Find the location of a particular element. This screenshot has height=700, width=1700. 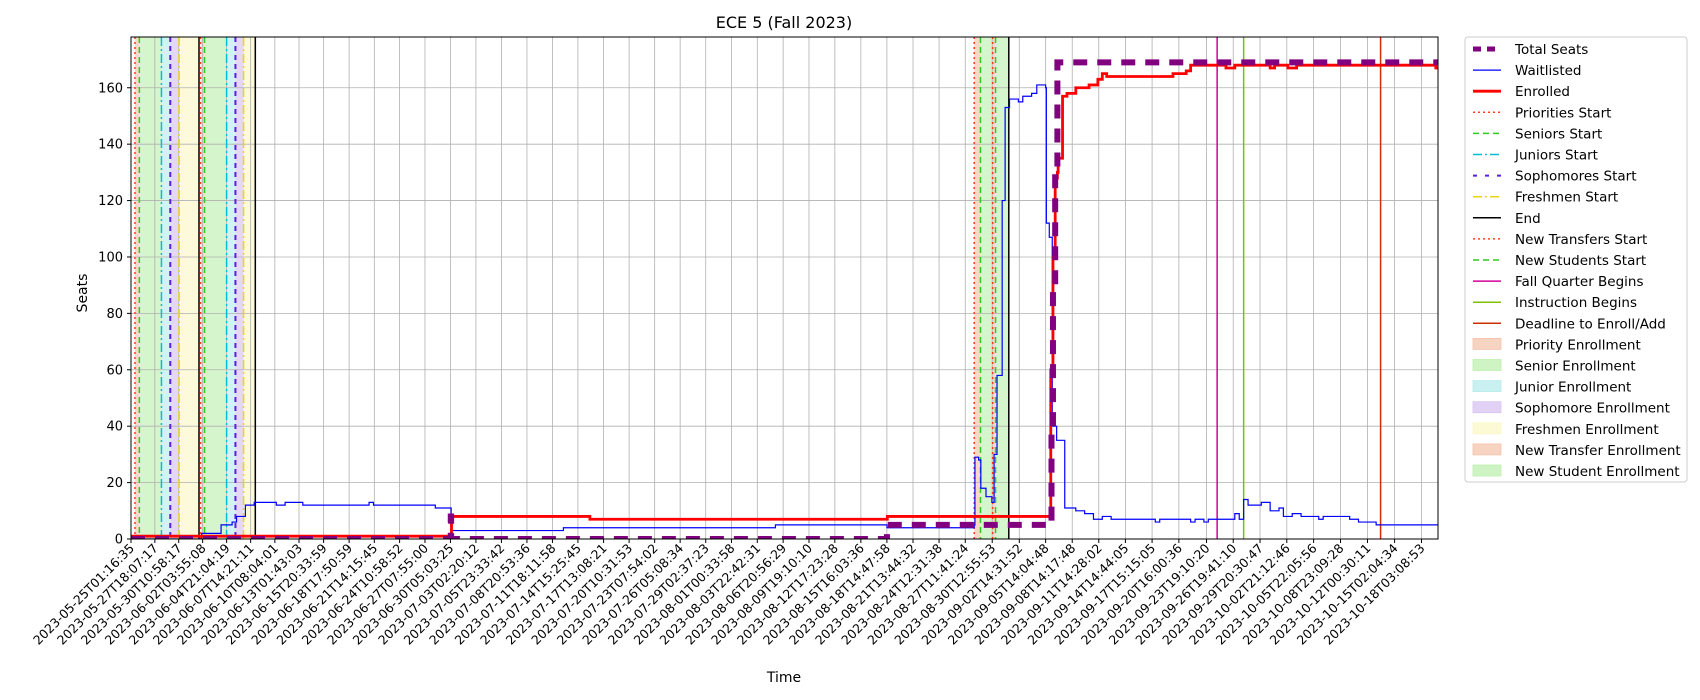

y-tick-label: 20 is located at coordinates (114, 483).